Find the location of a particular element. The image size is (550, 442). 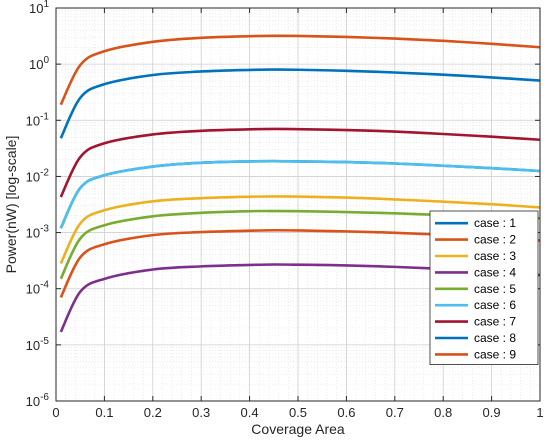

legend-label: case : 7 is located at coordinates (495, 322).